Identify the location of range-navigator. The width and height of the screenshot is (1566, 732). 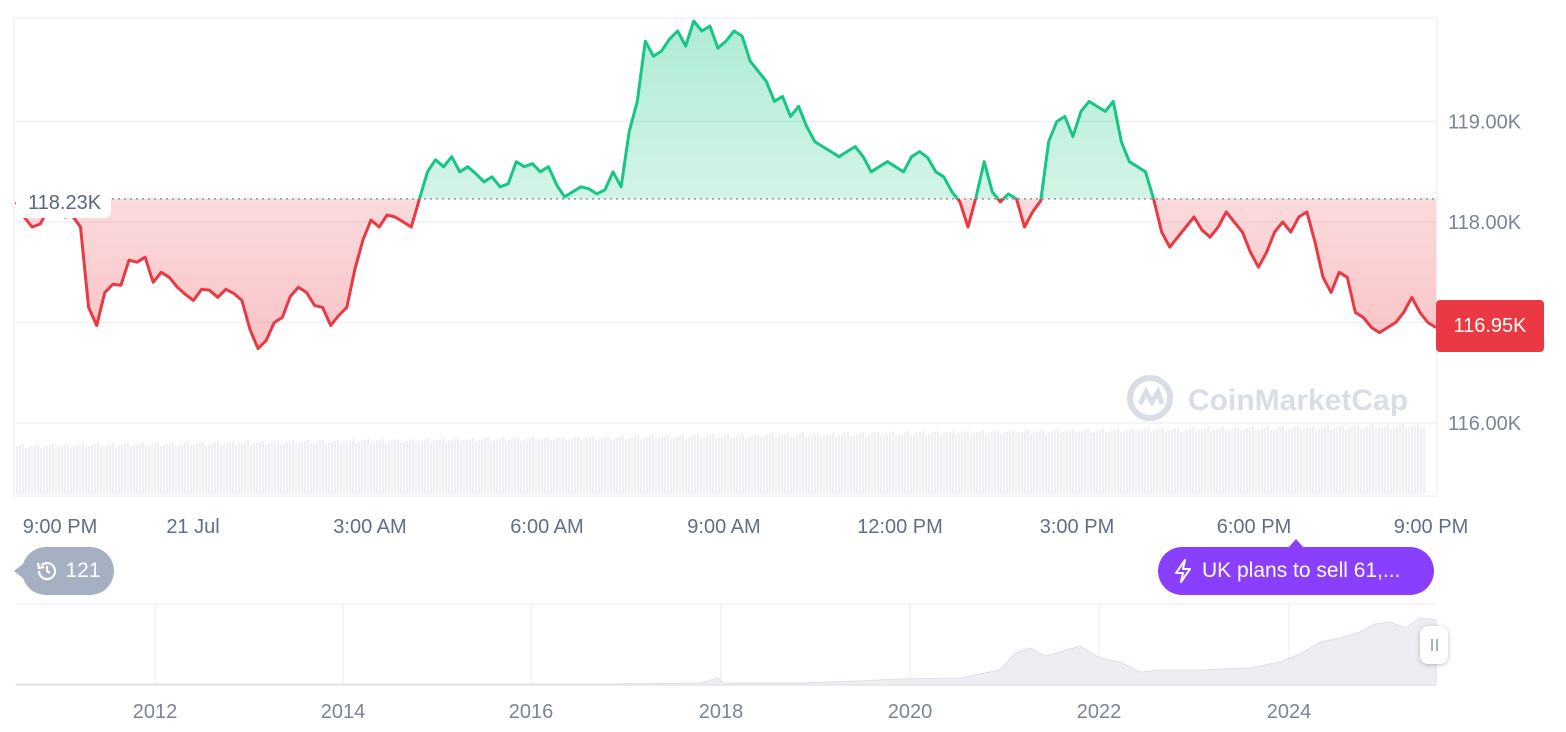
(726, 644).